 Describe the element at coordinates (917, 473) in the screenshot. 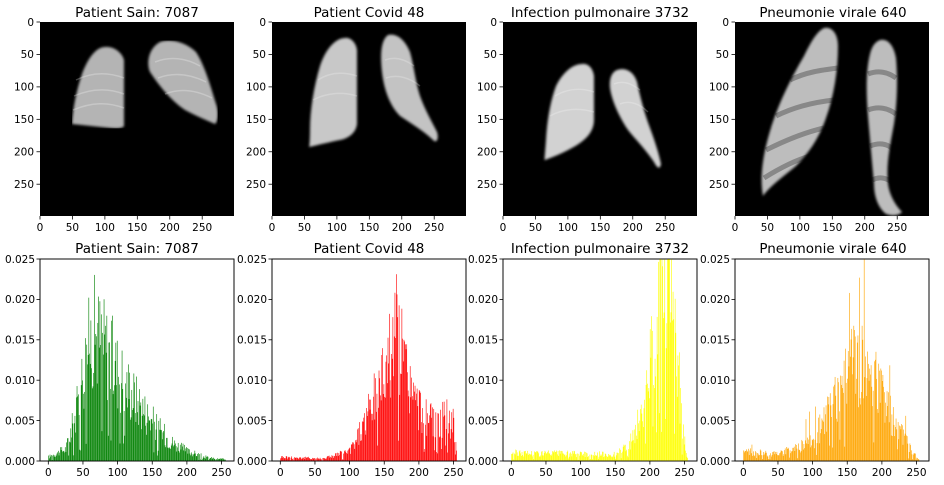

I see `x-tick-label: 250` at that location.